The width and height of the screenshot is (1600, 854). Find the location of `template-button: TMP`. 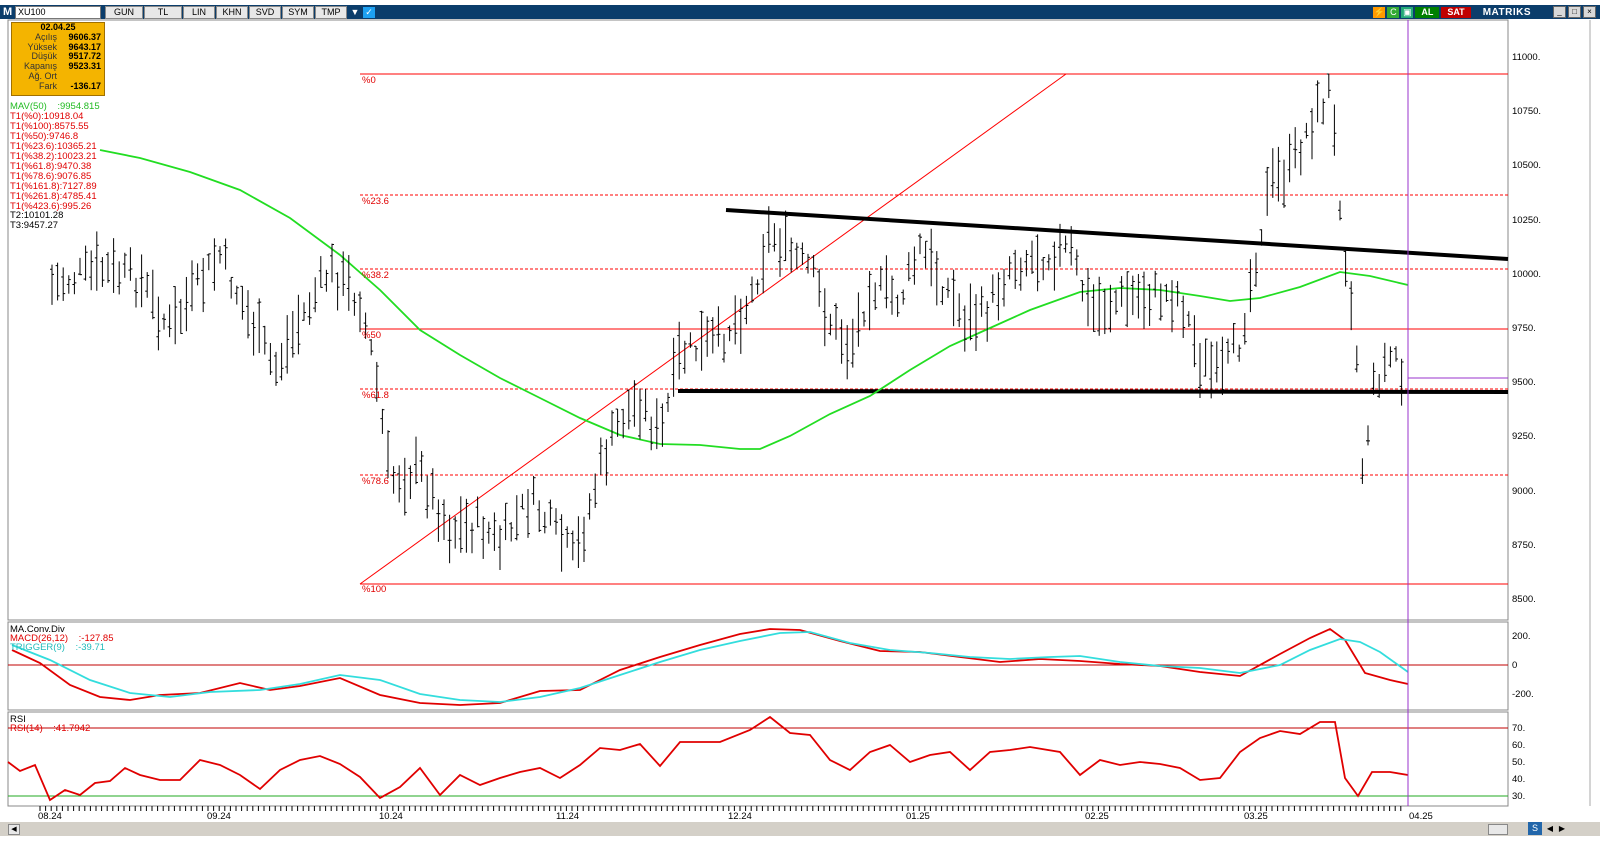

template-button: TMP is located at coordinates (331, 12).